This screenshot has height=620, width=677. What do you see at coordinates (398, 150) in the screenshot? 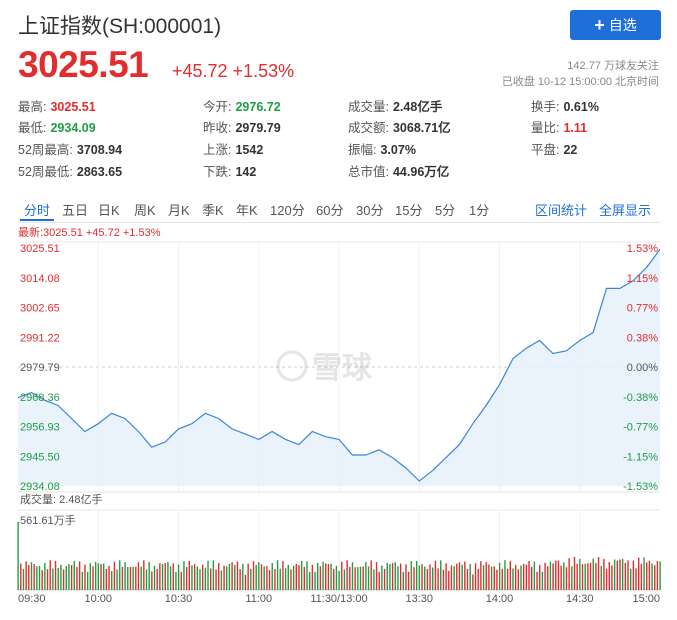
I see `stat-value: 3.07%` at bounding box center [398, 150].